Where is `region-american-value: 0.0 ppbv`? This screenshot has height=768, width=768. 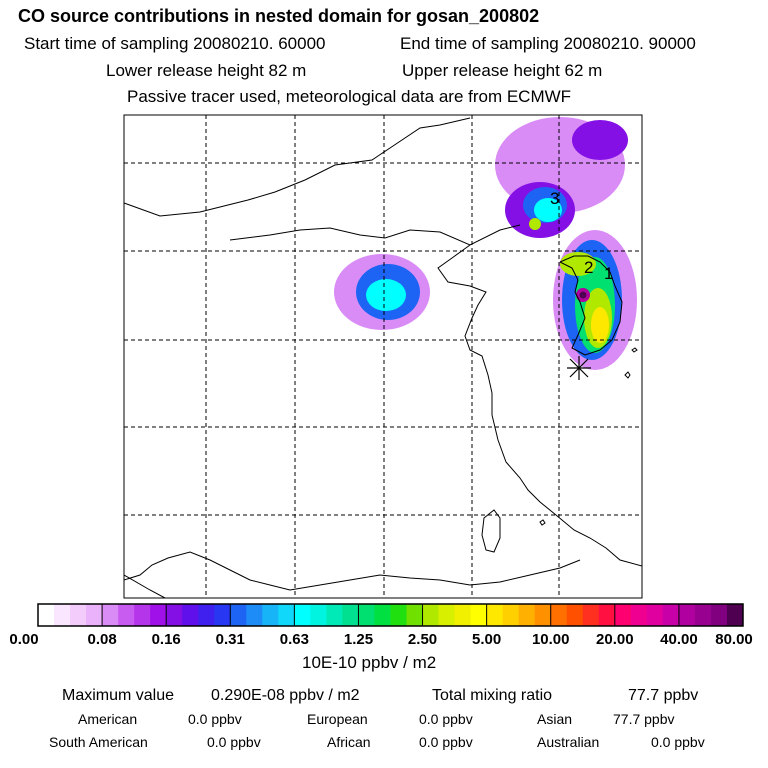 region-american-value: 0.0 ppbv is located at coordinates (215, 719).